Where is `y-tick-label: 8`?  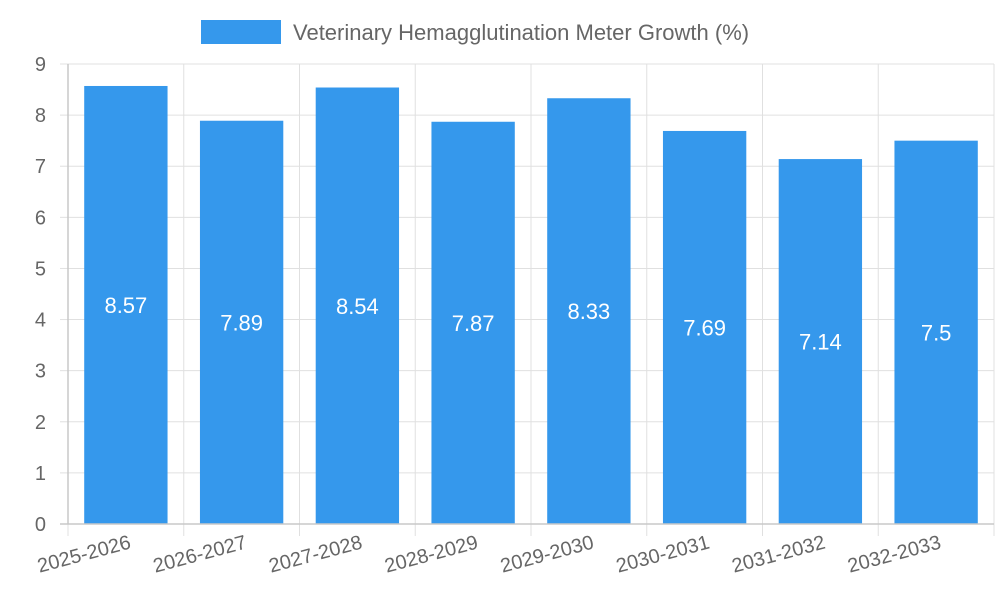
y-tick-label: 8 is located at coordinates (40, 116).